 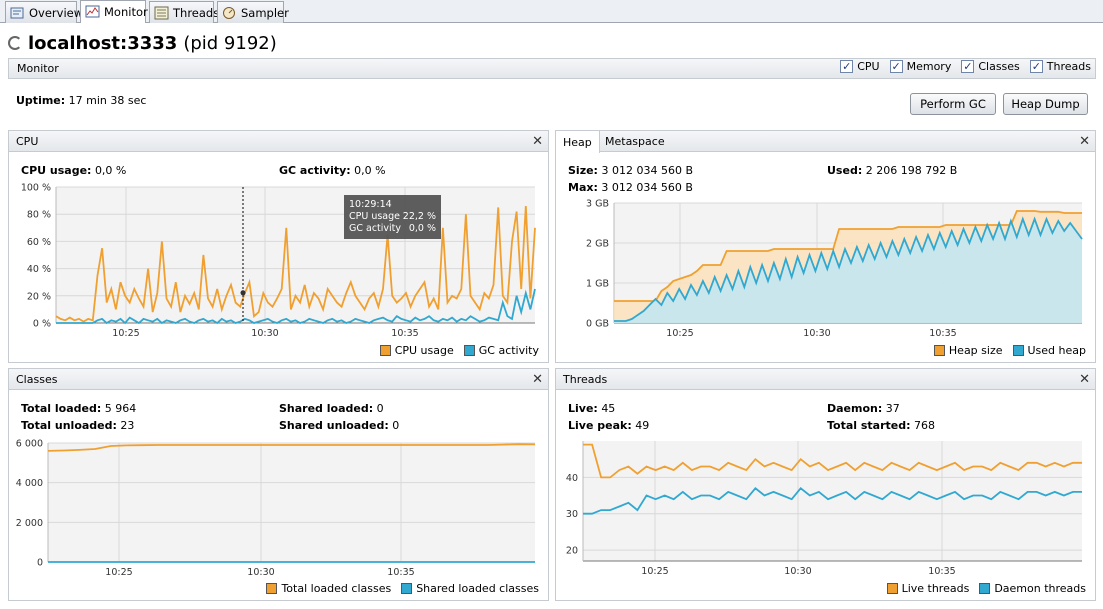 I want to click on tab-sampler: Sampler, so click(x=250, y=12).